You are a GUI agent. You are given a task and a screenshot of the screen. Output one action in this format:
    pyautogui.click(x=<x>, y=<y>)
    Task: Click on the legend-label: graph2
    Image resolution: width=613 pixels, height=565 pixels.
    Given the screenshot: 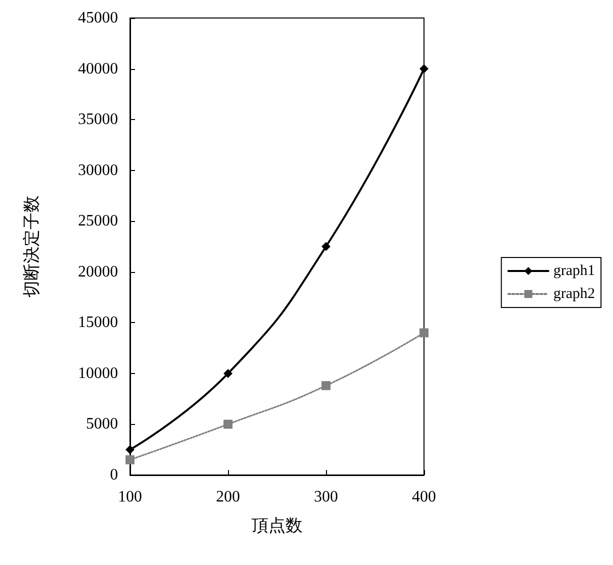 What is the action you would take?
    pyautogui.click(x=574, y=294)
    